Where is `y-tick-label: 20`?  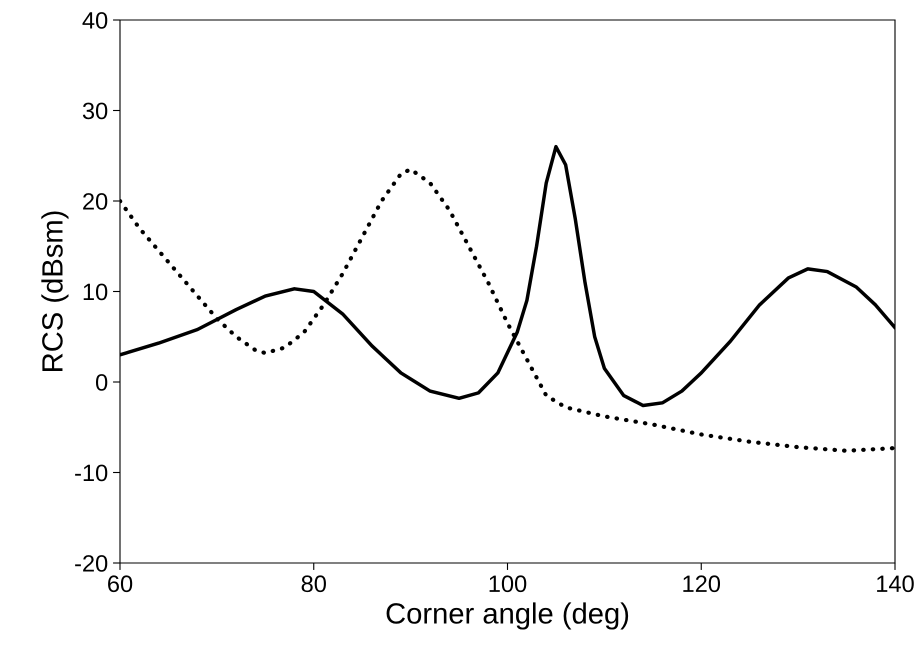 y-tick-label: 20 is located at coordinates (95, 201).